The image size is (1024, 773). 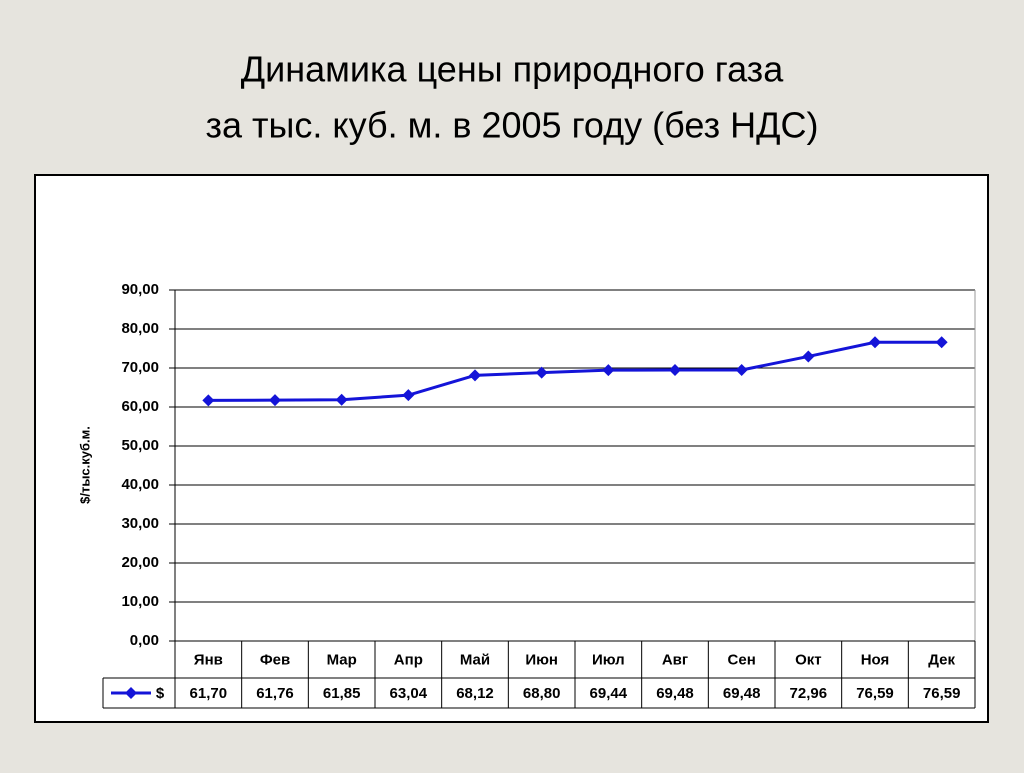 I want to click on line, so click(x=575, y=371).